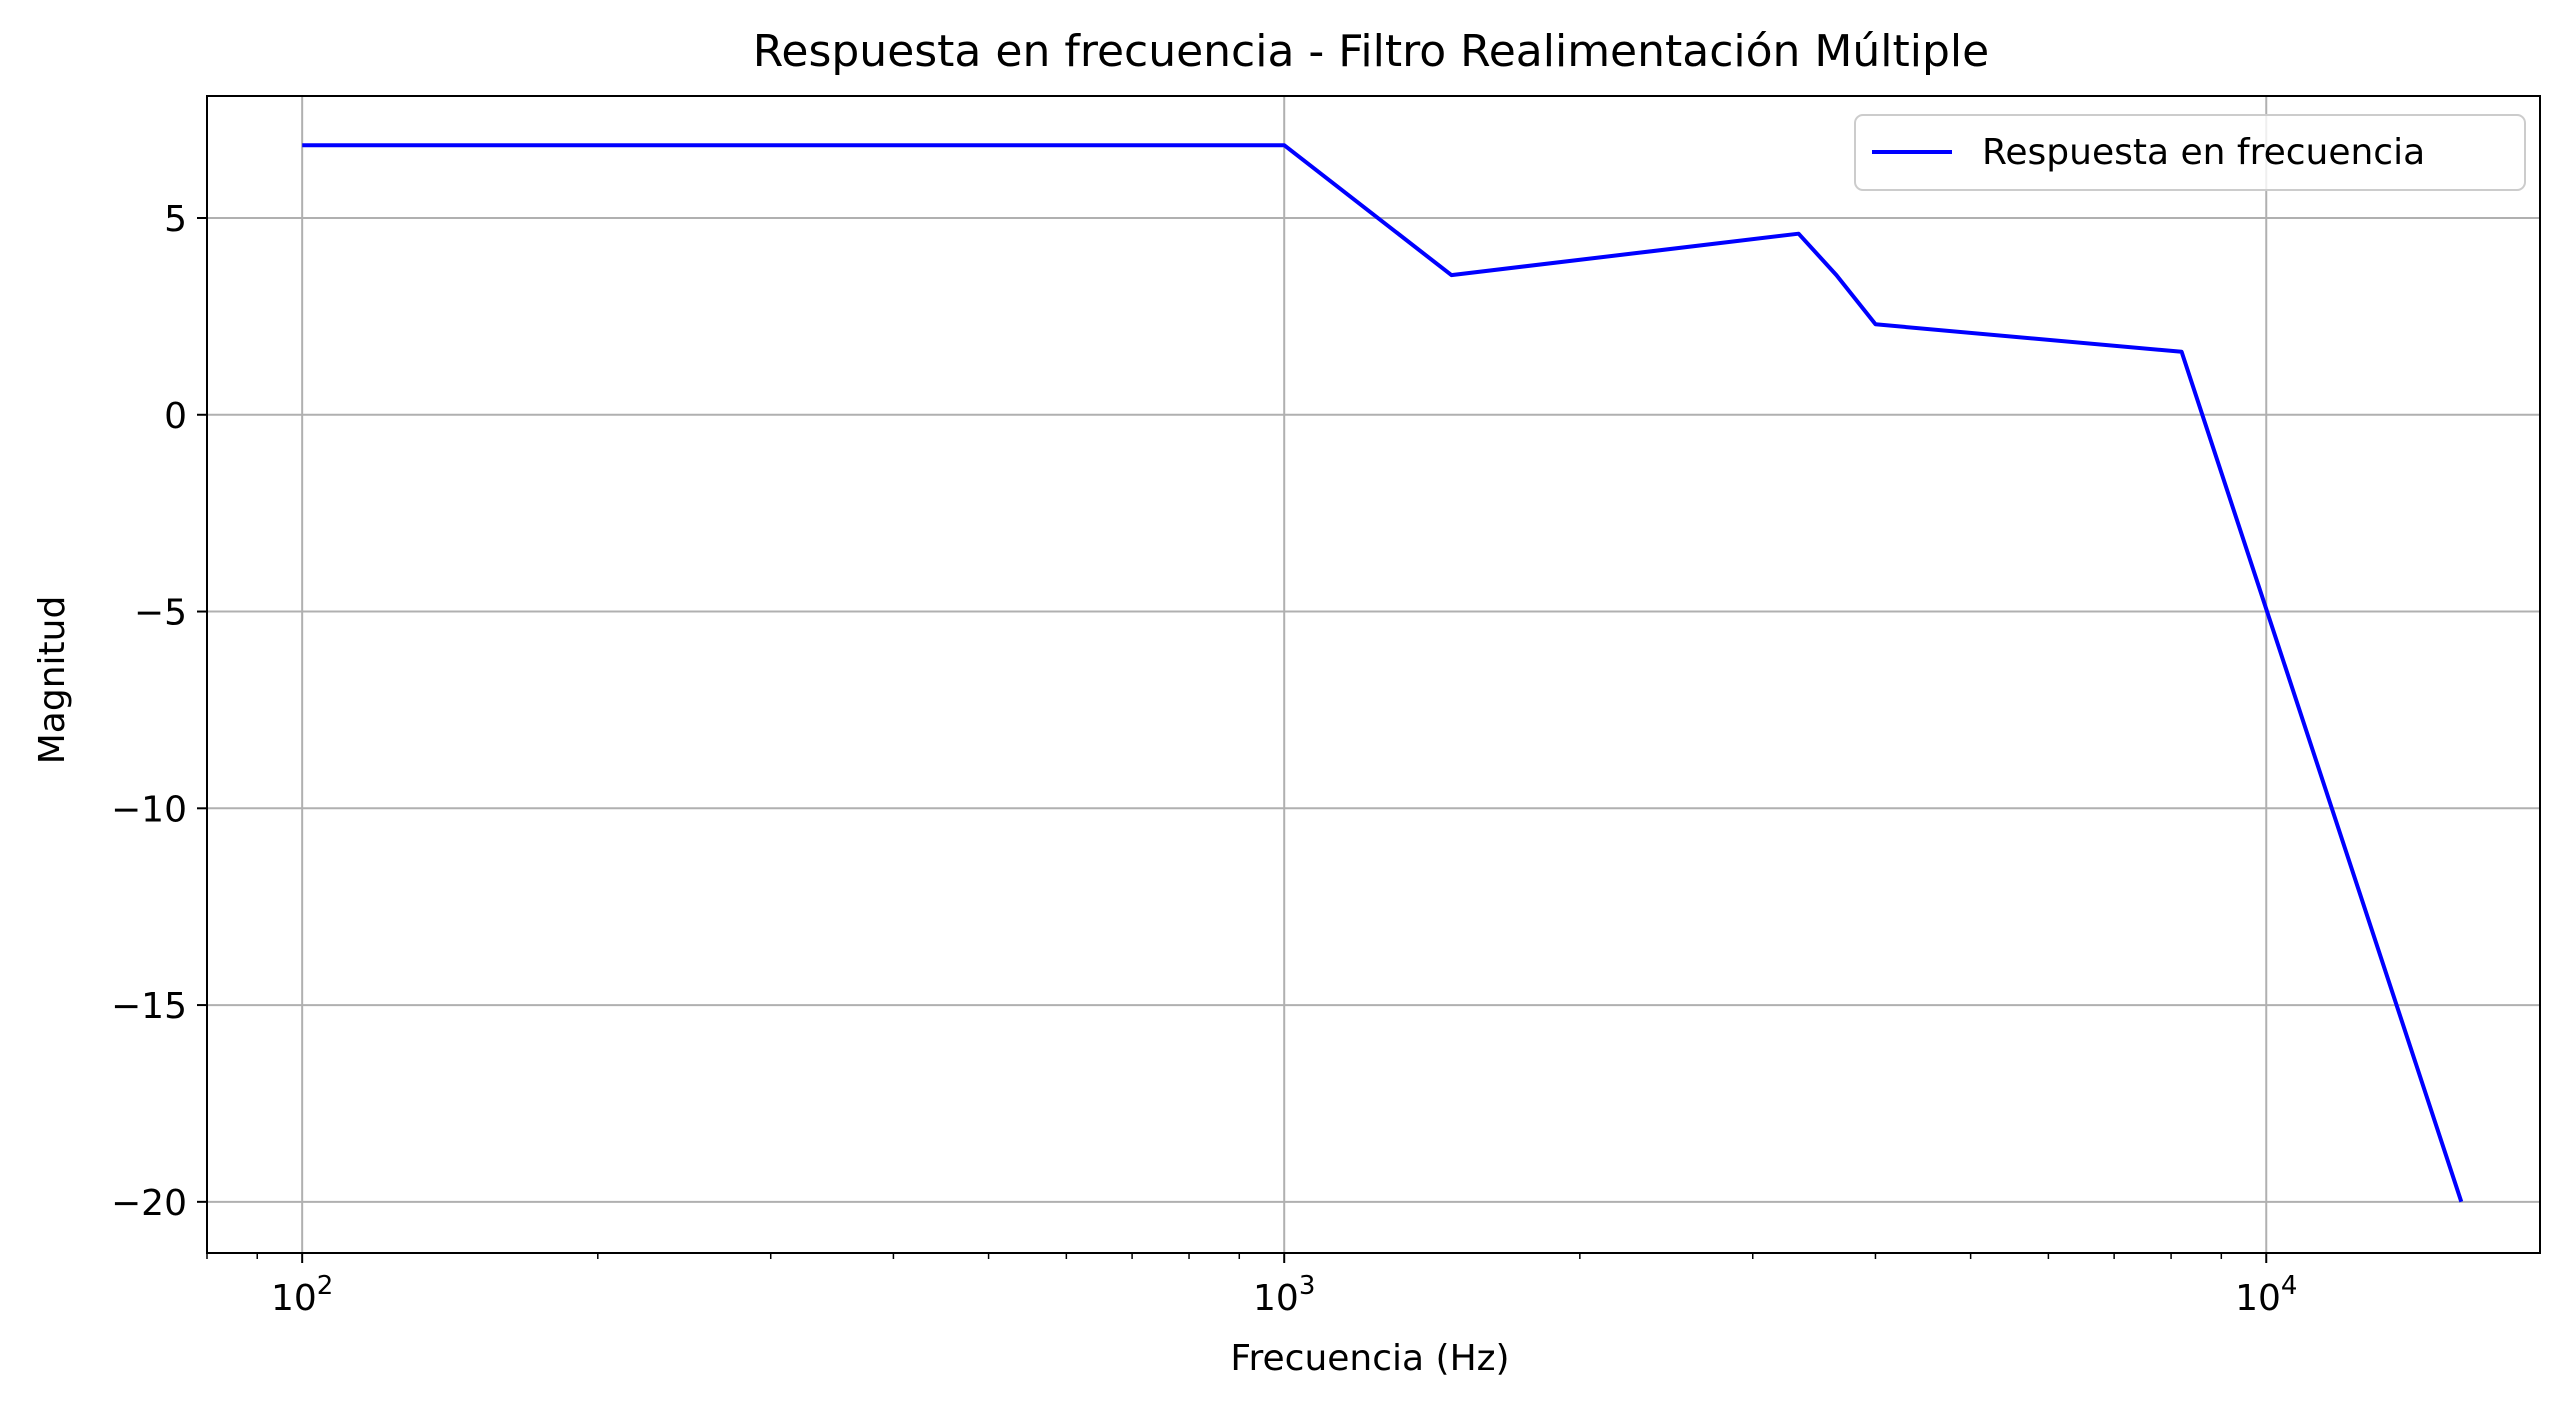  I want to click on y-tick-label: −20, so click(149, 1203).